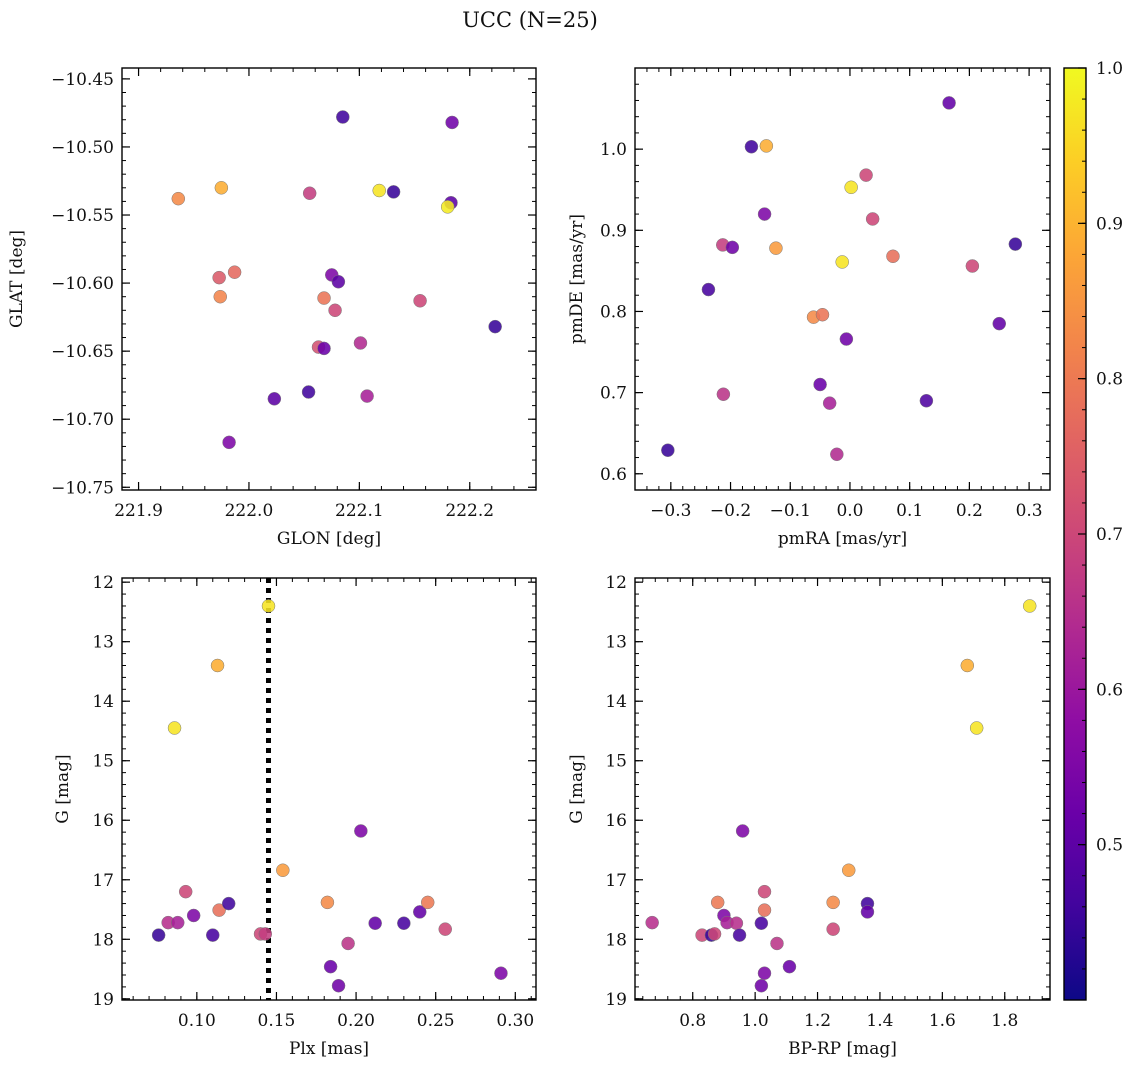 The image size is (1136, 1067). What do you see at coordinates (1093, 530) in the screenshot?
I see `colorbar: 0.5 0.6 0.7 0.8 0.9 1.0` at bounding box center [1093, 530].